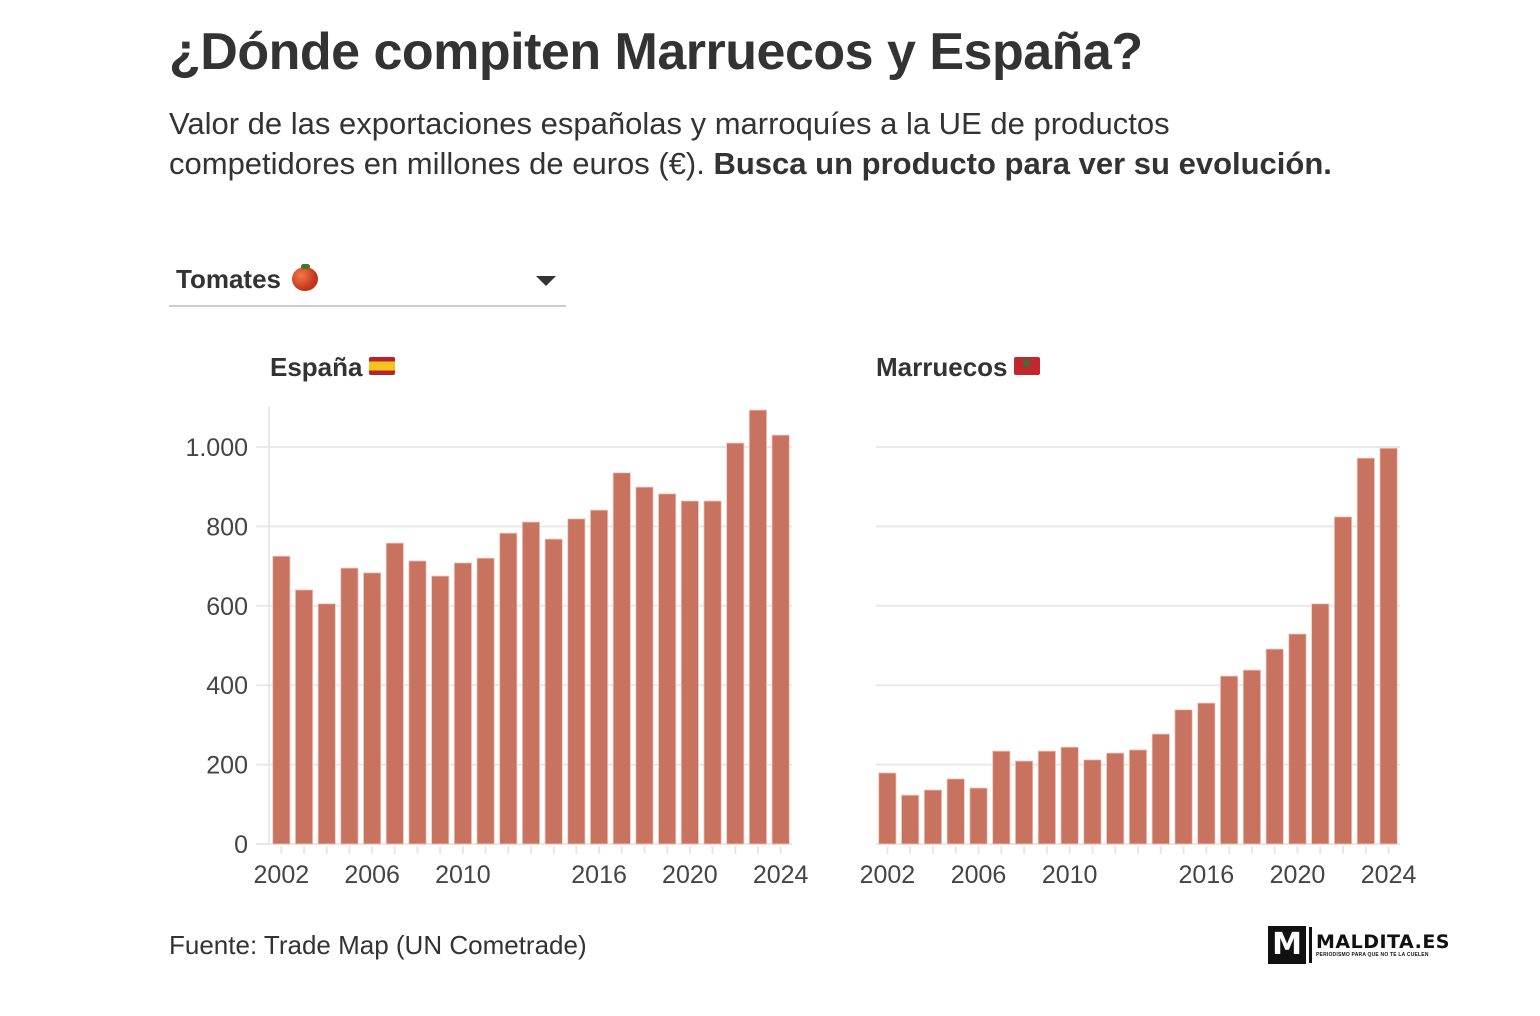  I want to click on panel-title-spain-label: España, so click(316, 367).